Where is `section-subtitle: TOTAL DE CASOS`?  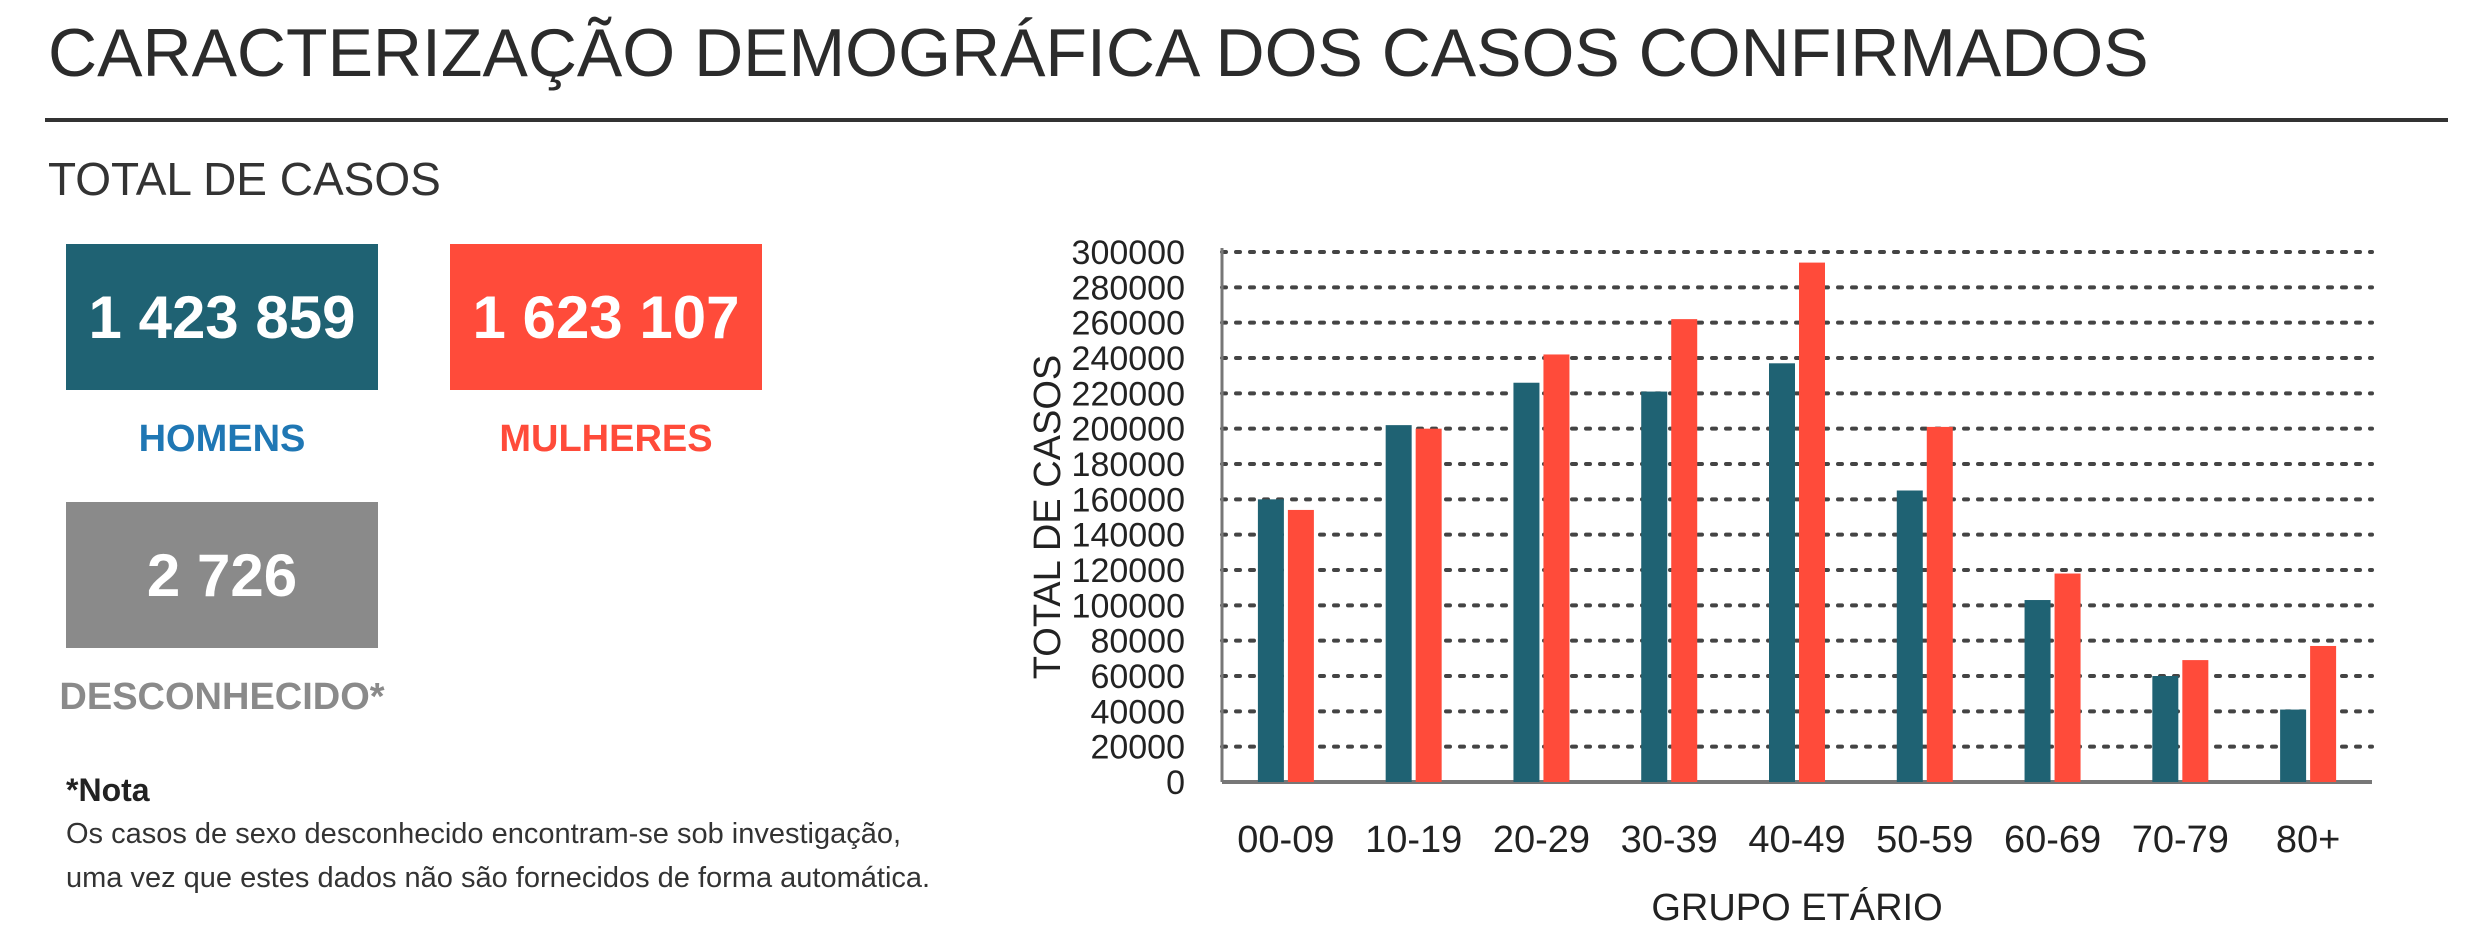 section-subtitle: TOTAL DE CASOS is located at coordinates (244, 179).